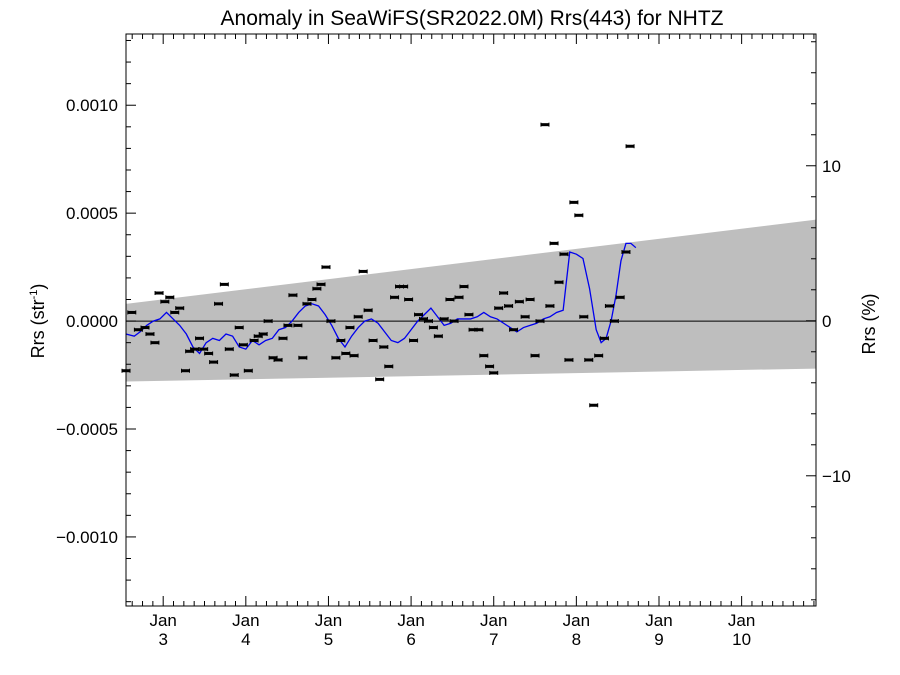  Describe the element at coordinates (92, 213) in the screenshot. I see `y-tick-label: 0.0005` at that location.